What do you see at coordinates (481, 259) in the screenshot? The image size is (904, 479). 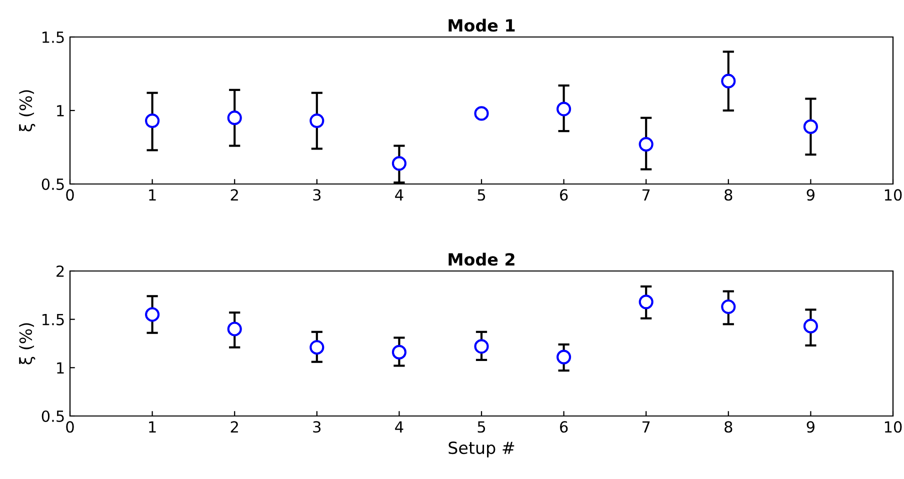 I see `chart-title: Mode 2` at bounding box center [481, 259].